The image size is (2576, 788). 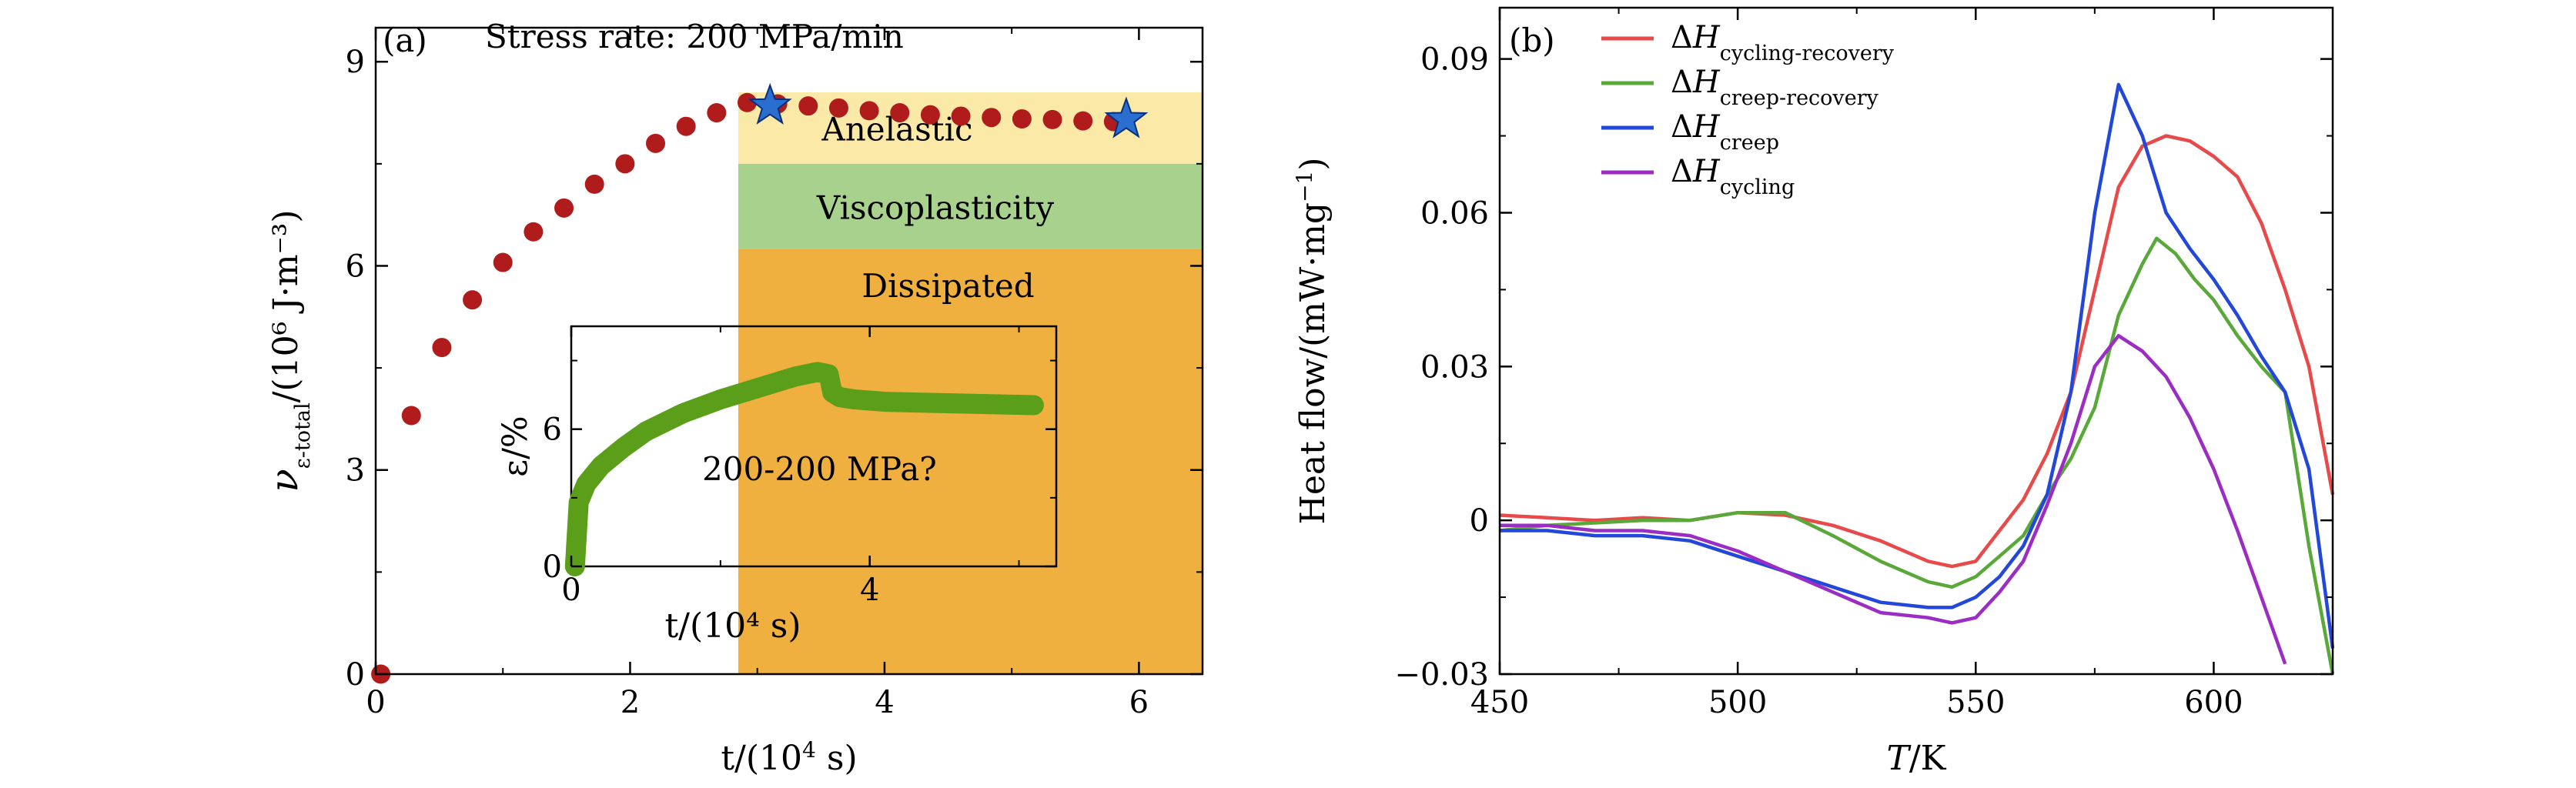 I want to click on region-dissipated-label: Dissipated, so click(x=948, y=286).